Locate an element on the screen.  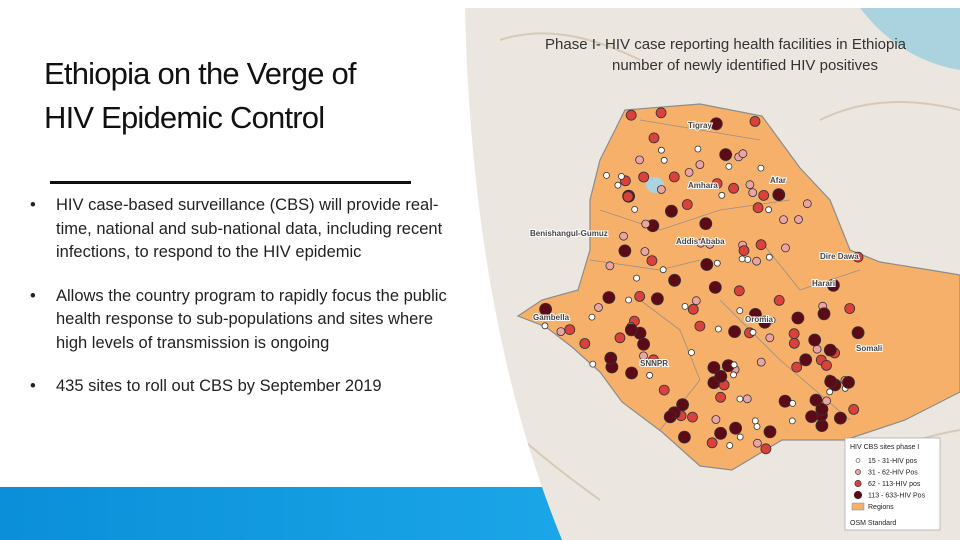
region-label: Afar is located at coordinates (778, 180).